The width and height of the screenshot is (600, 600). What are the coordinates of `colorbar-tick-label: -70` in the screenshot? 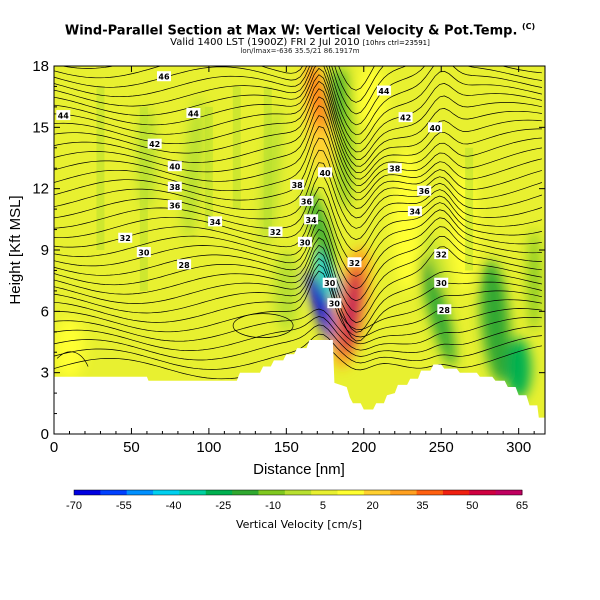 It's located at (74, 506).